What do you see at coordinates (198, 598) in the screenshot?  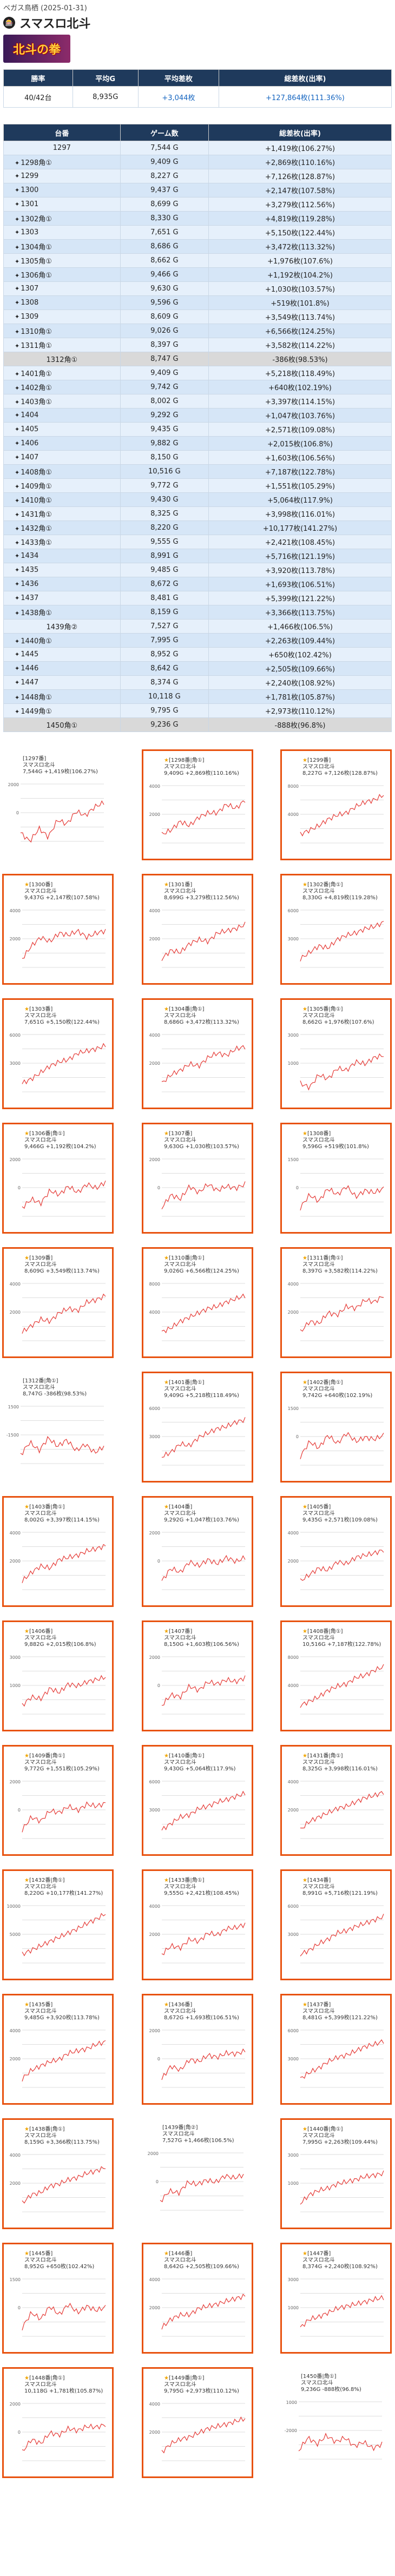 I see `table-row: ✦ 1437 8,481 G +5,399枚(121.22%)` at bounding box center [198, 598].